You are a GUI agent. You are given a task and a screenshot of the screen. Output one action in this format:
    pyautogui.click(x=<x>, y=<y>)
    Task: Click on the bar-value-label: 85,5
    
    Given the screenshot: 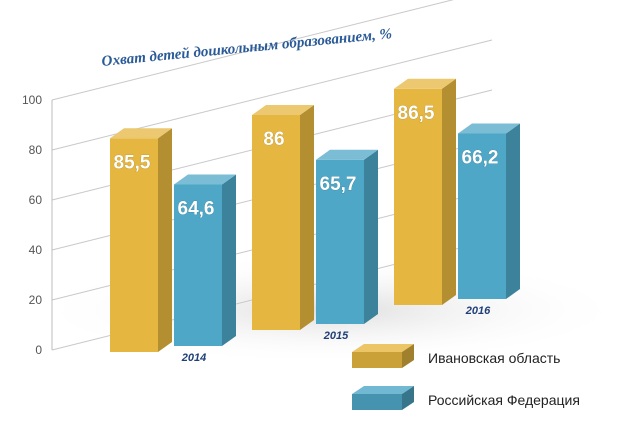 What is the action you would take?
    pyautogui.click(x=132, y=162)
    